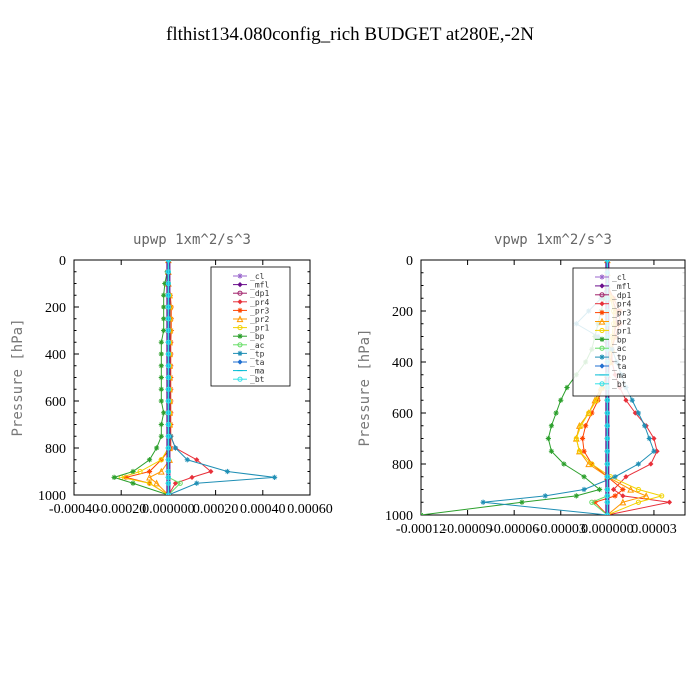 This screenshot has height=700, width=700. I want to click on x-tick-label: 0.00060, so click(310, 509).